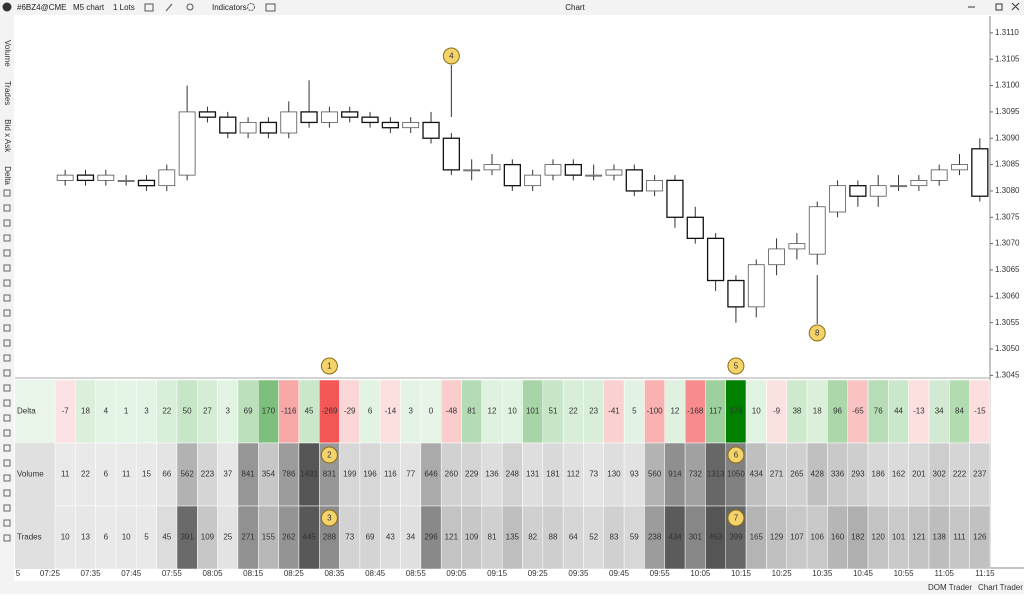 This screenshot has width=1024, height=599. I want to click on cell-value: 111, so click(959, 537).